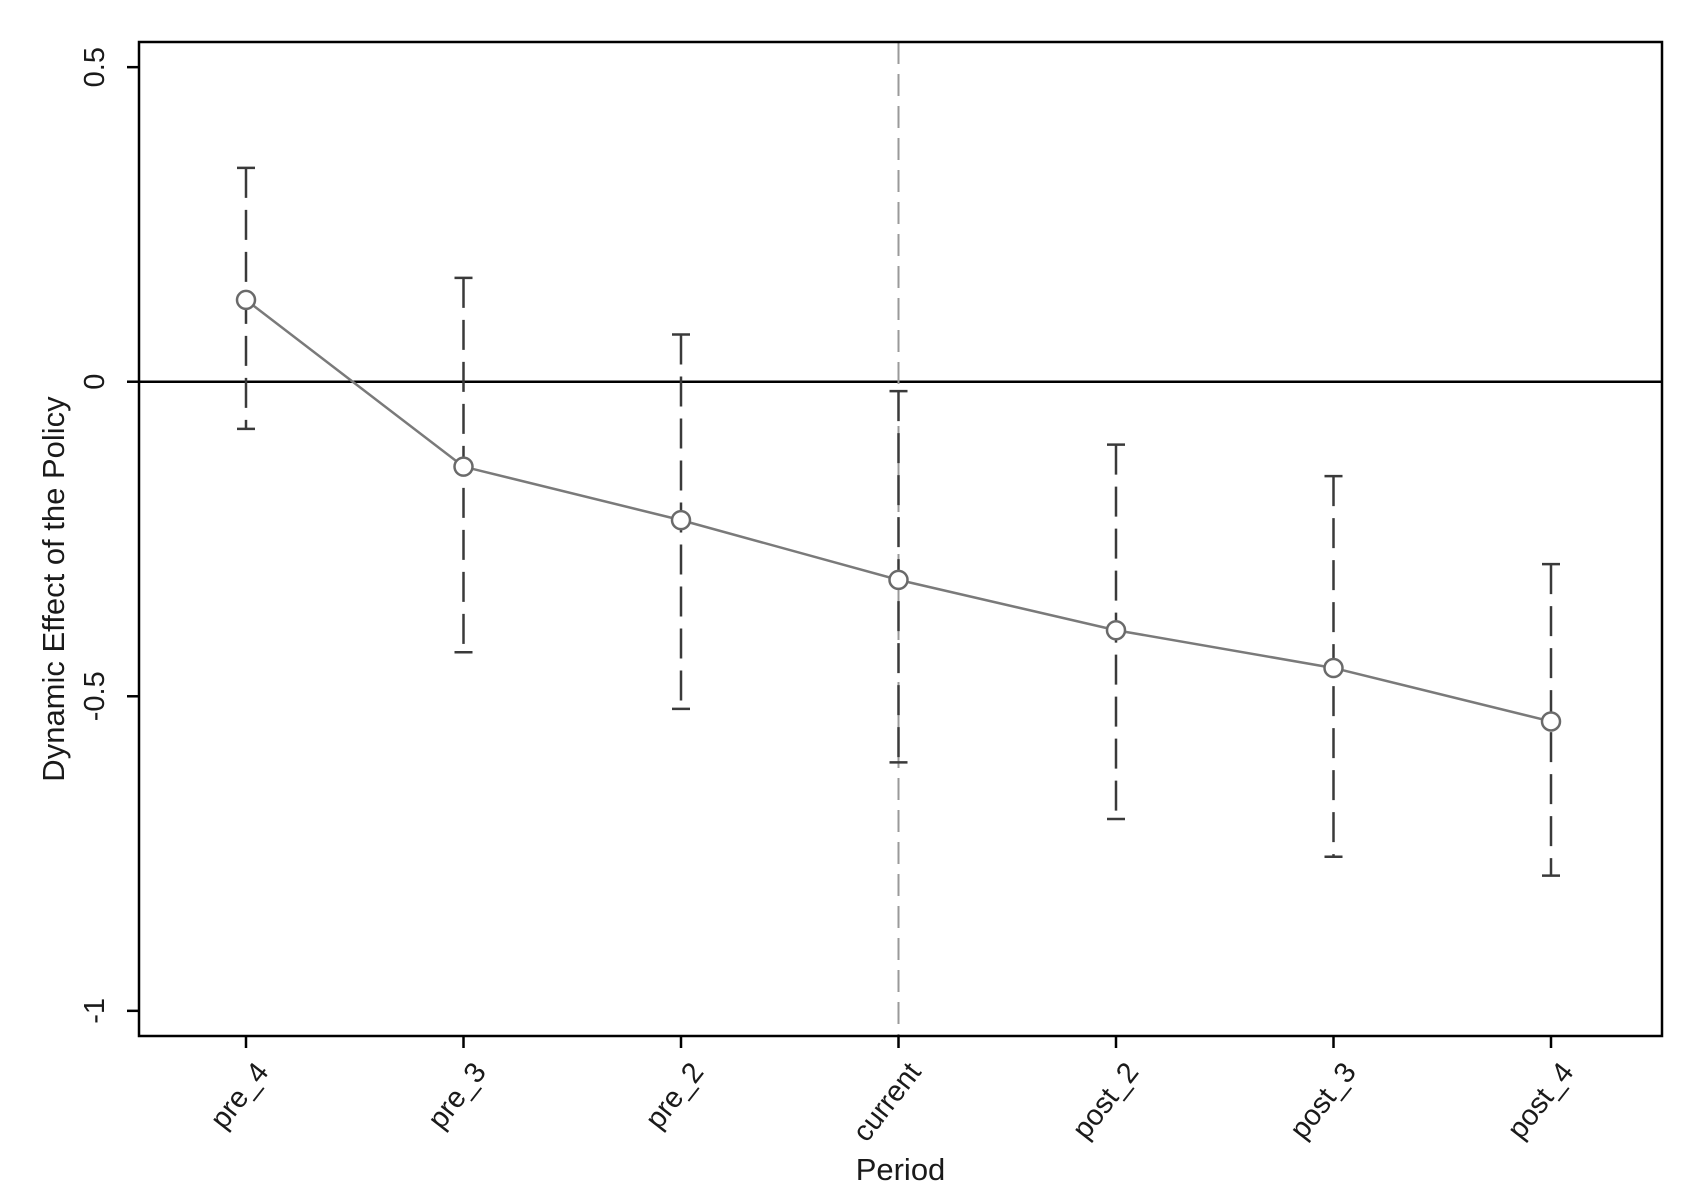  I want to click on y-tick-label: 0, so click(95, 382).